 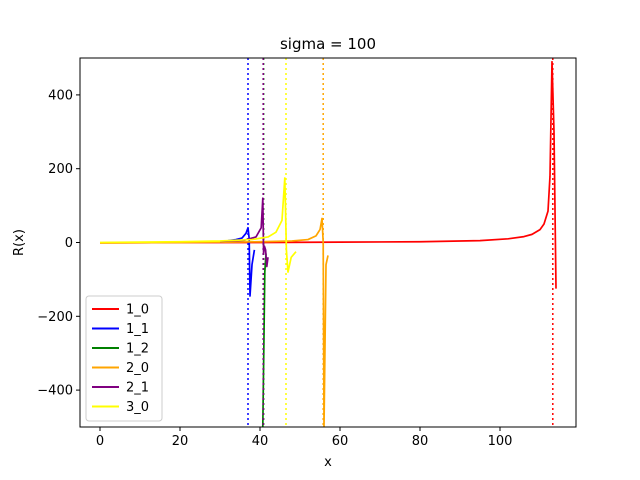 What do you see at coordinates (137, 407) in the screenshot?
I see `legend-label: 3_0` at bounding box center [137, 407].